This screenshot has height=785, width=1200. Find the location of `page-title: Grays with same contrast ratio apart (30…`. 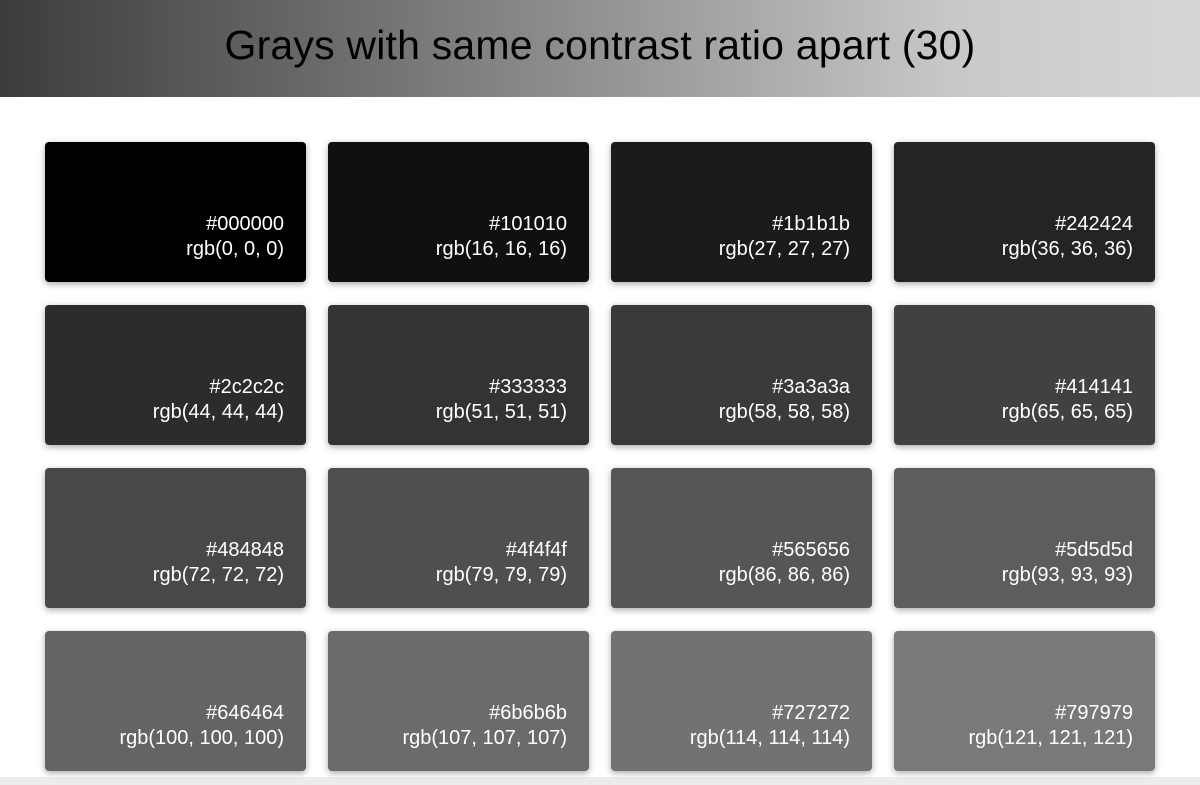

page-title: Grays with same contrast ratio apart (30… is located at coordinates (600, 45).